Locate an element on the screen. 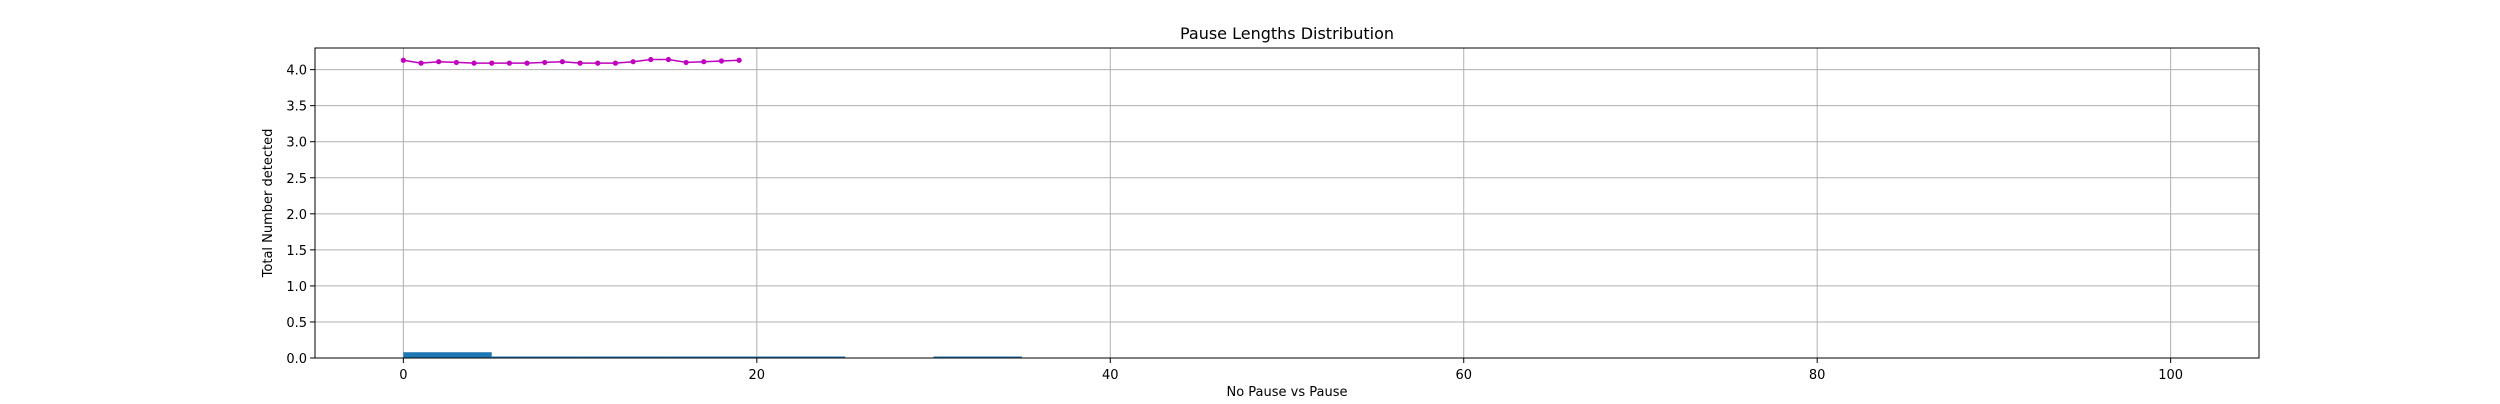 This screenshot has height=404, width=2500. y-tick-label: 3.0 is located at coordinates (296, 143).